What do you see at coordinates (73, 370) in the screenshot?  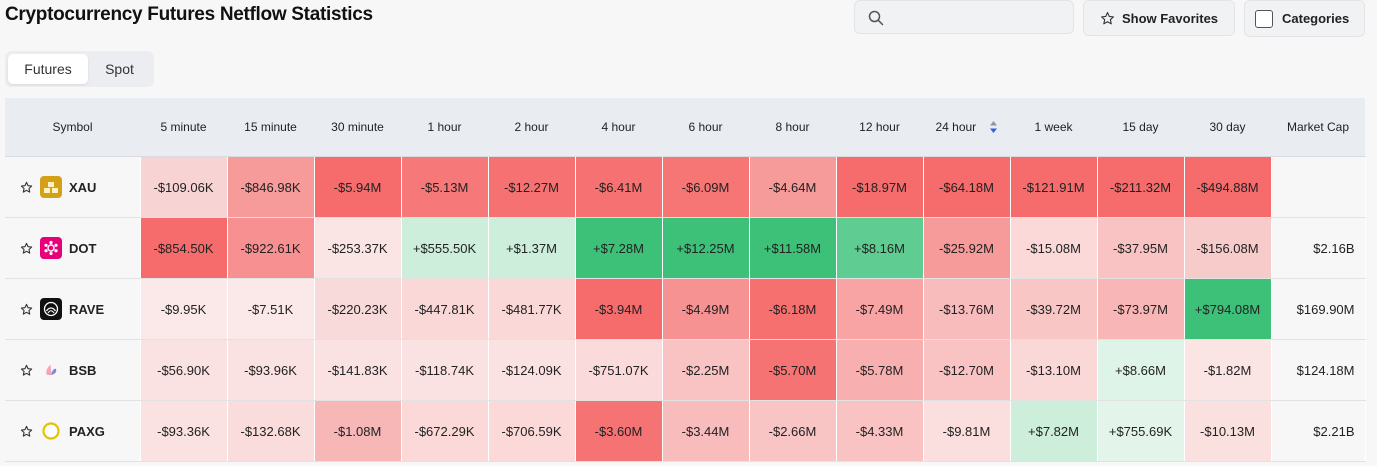 I see `symbol-cell: BSB` at bounding box center [73, 370].